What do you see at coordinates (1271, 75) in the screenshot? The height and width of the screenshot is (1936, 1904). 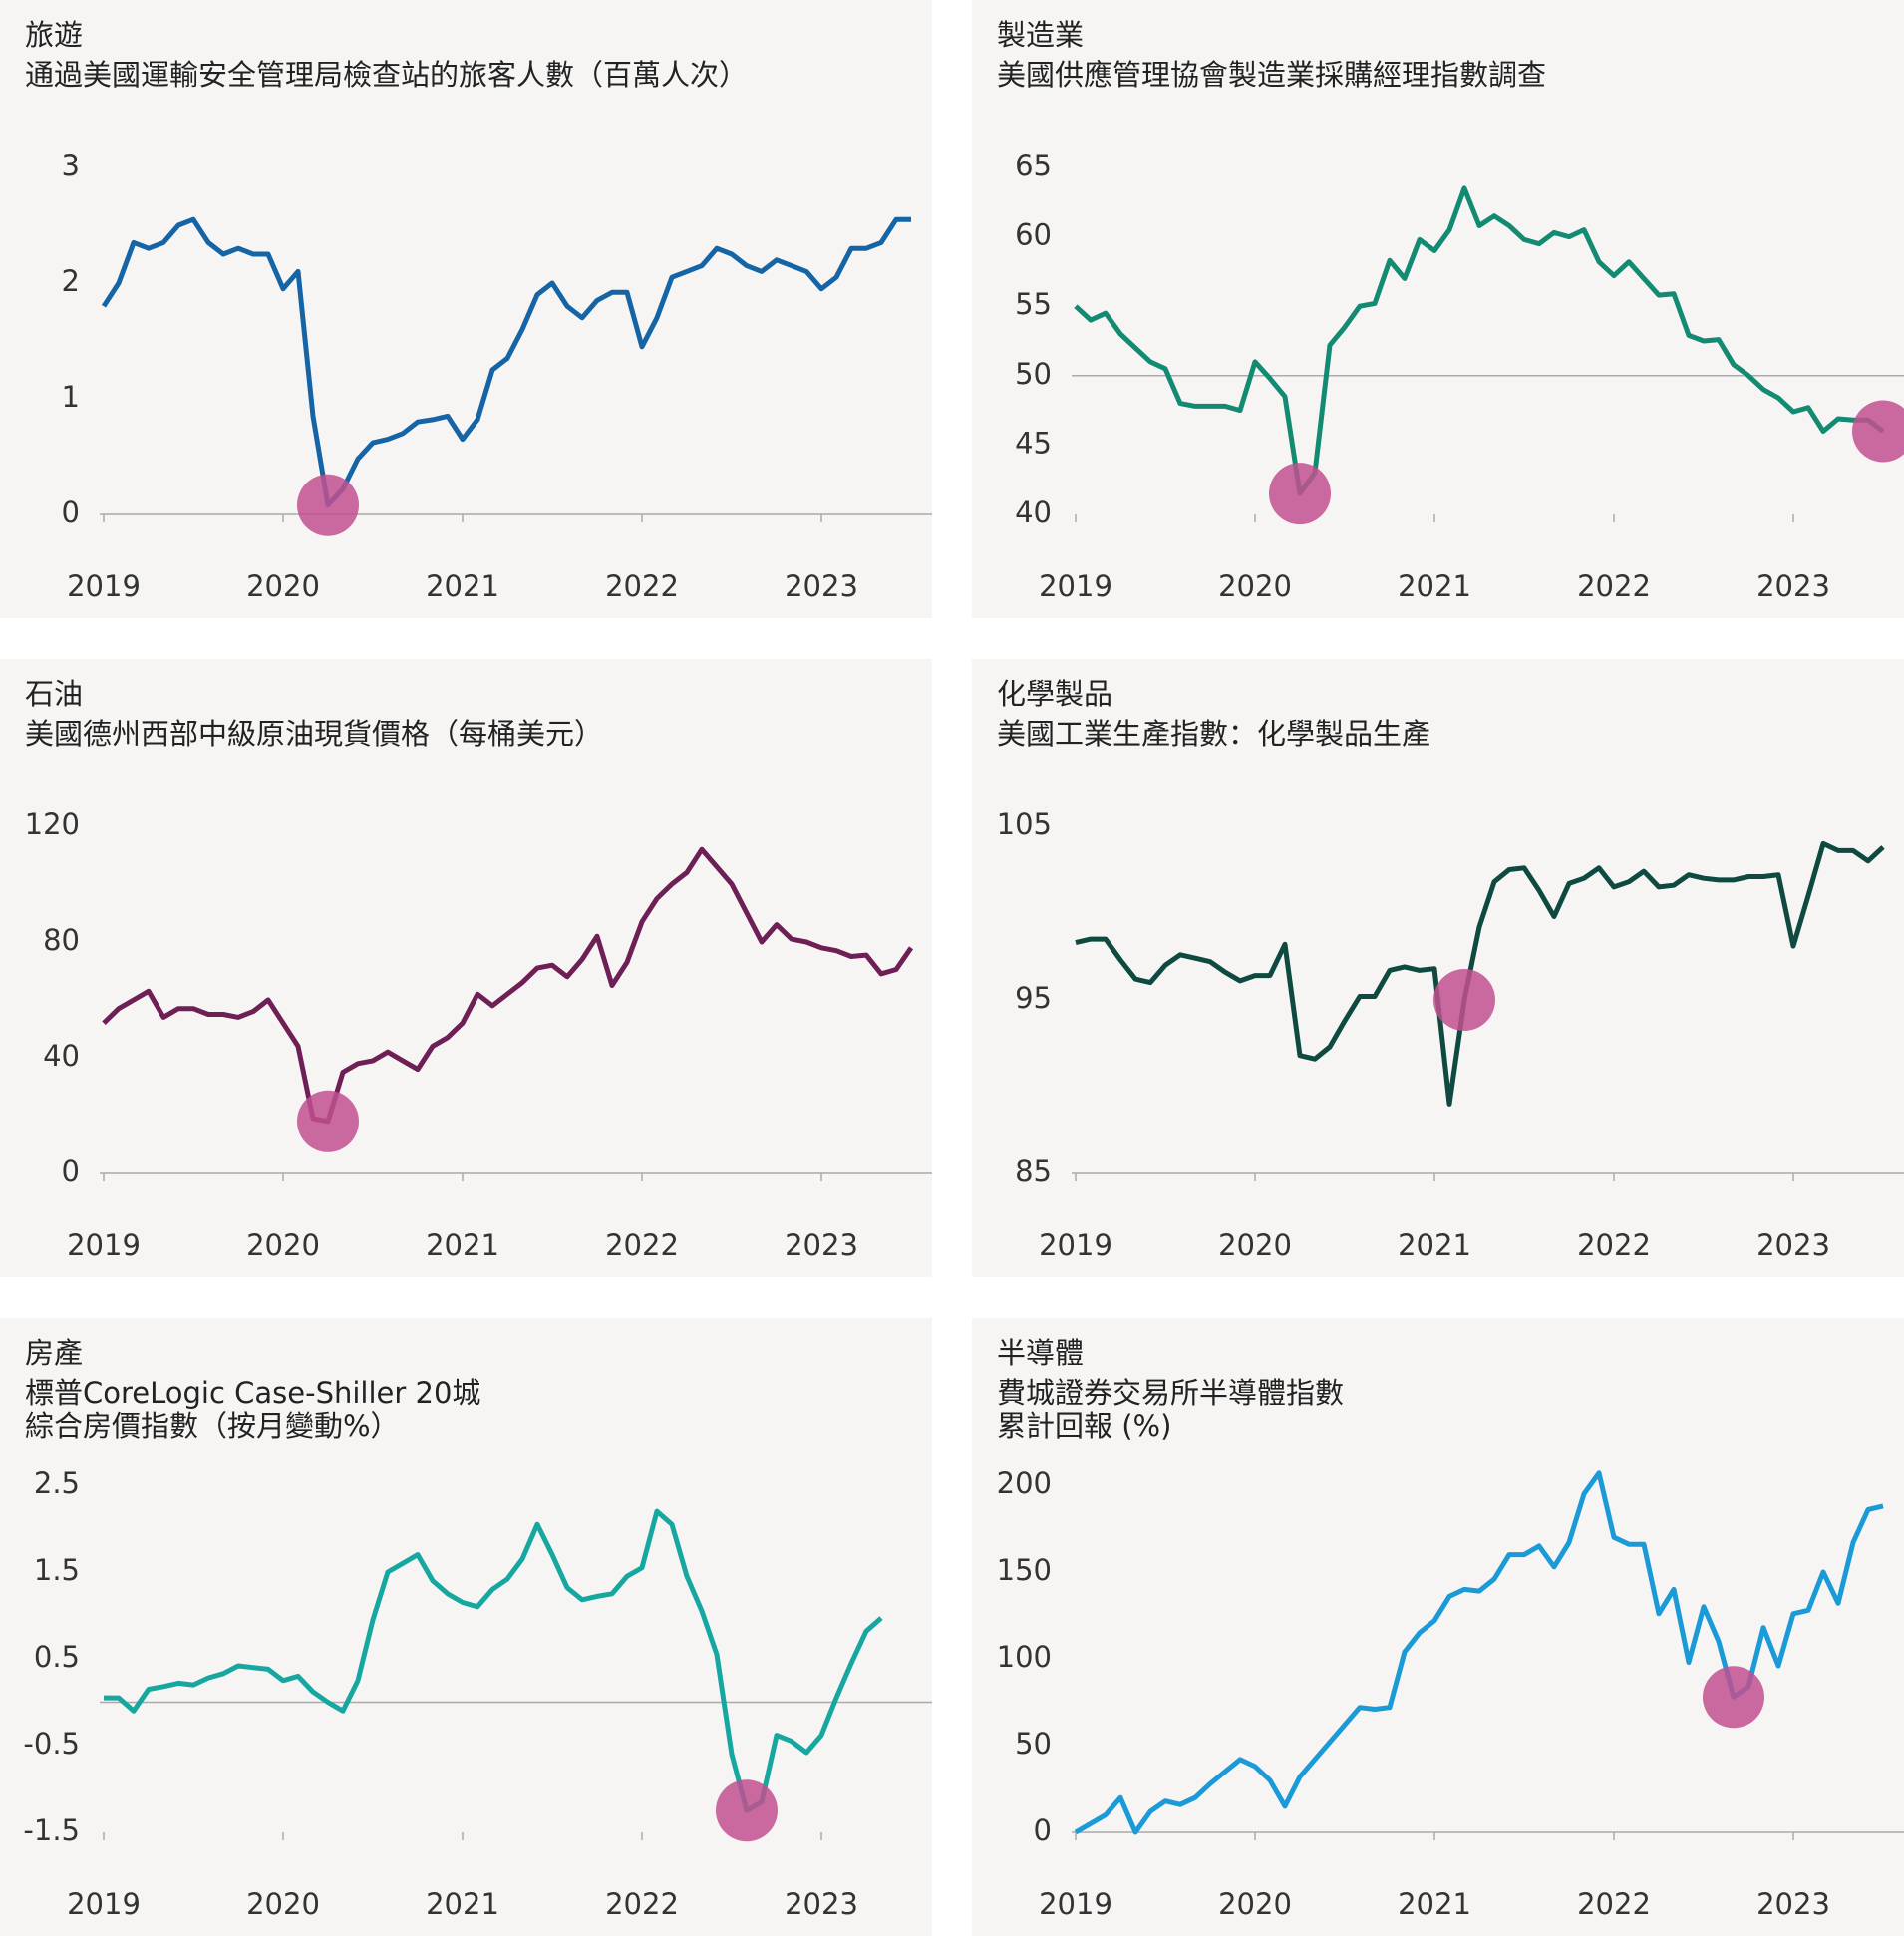 I see `chart-subtitle: 美國供應管理協會製造業採購經理指數調查` at bounding box center [1271, 75].